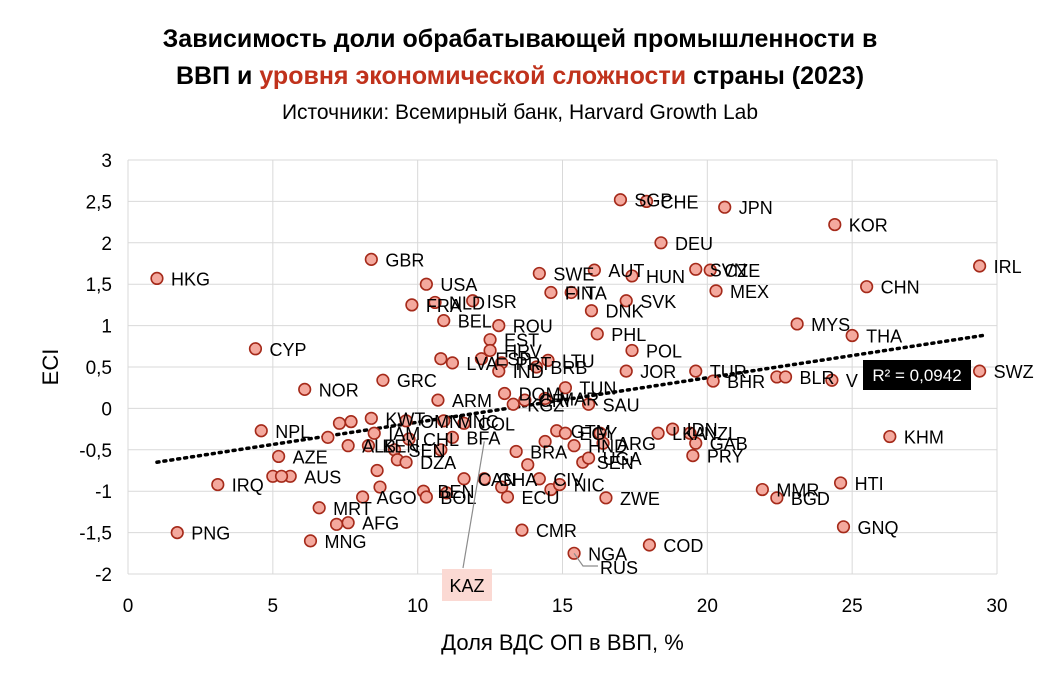  What do you see at coordinates (210, 534) in the screenshot?
I see `point-label: PNG` at bounding box center [210, 534].